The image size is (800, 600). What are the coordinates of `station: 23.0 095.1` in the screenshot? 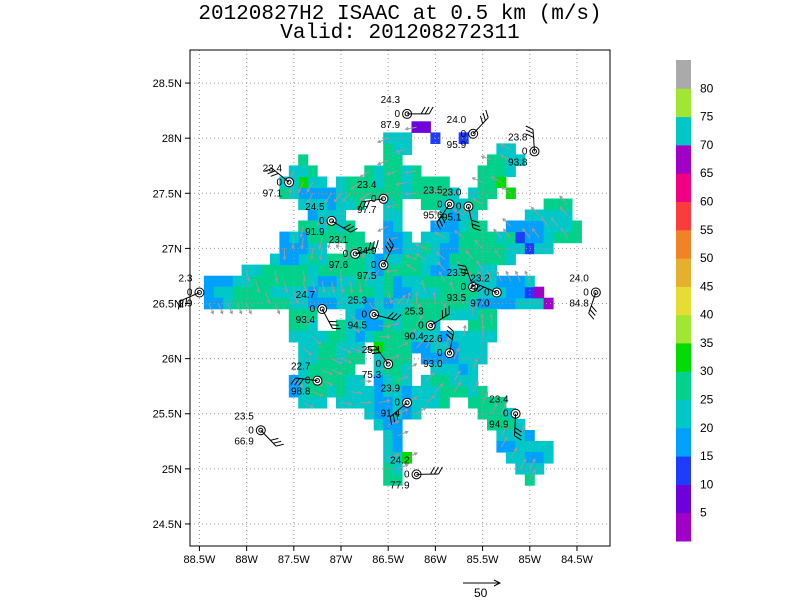 It's located at (461, 209).